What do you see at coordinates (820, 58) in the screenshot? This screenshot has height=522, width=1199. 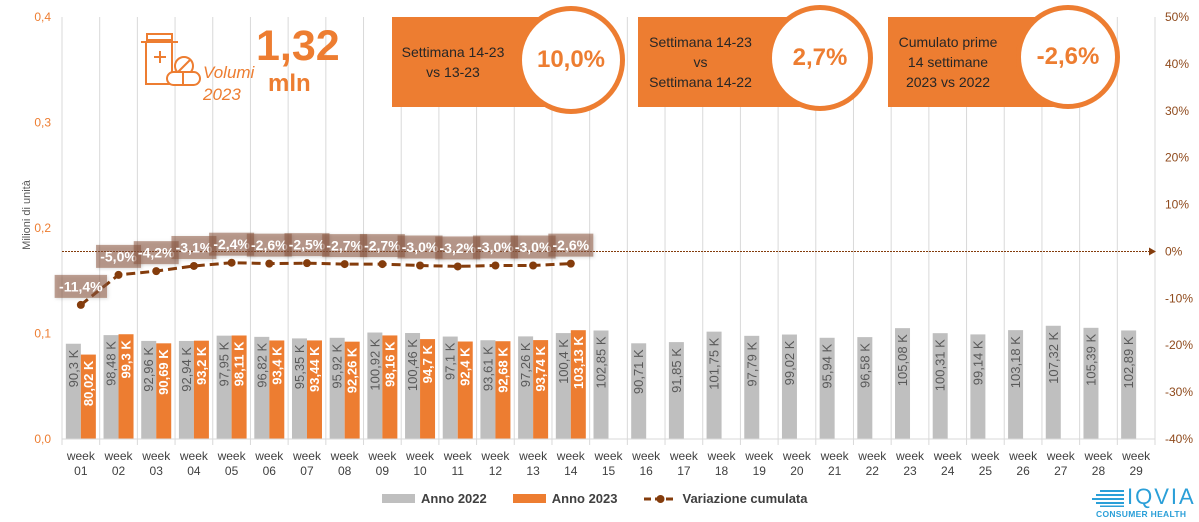 I see `kpi-year-over-year-week-circle: 2,7%` at bounding box center [820, 58].